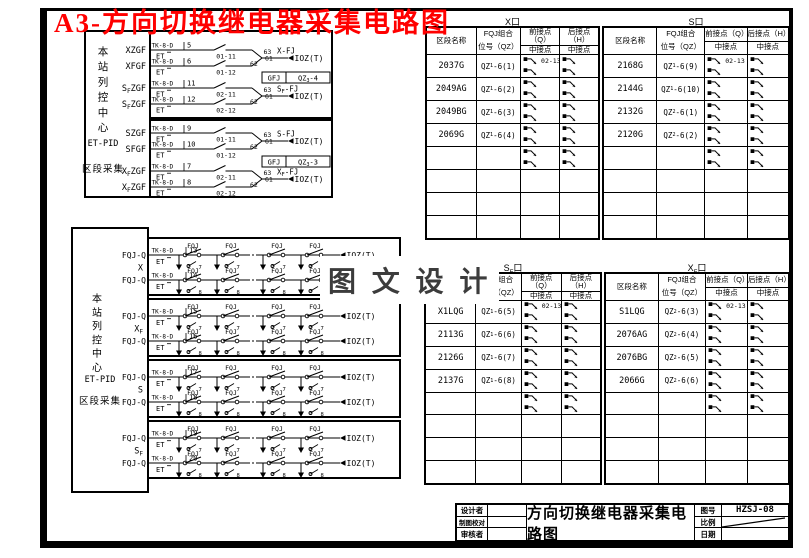 This screenshot has width=809, height=558. I want to click on signal-label: SZGF, so click(136, 134).